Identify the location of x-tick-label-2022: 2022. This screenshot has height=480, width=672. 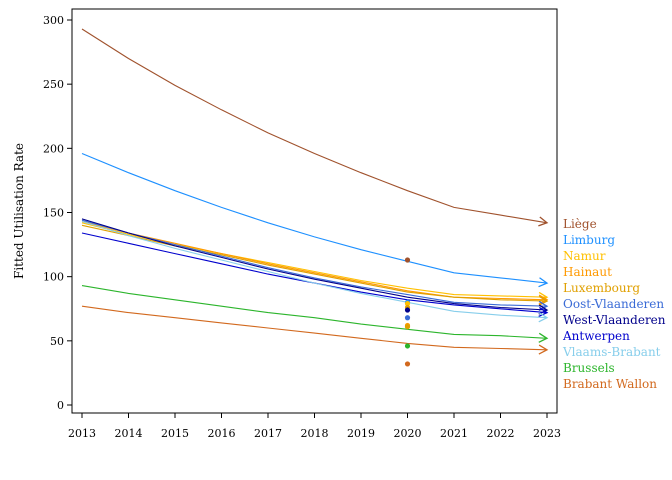
(501, 433).